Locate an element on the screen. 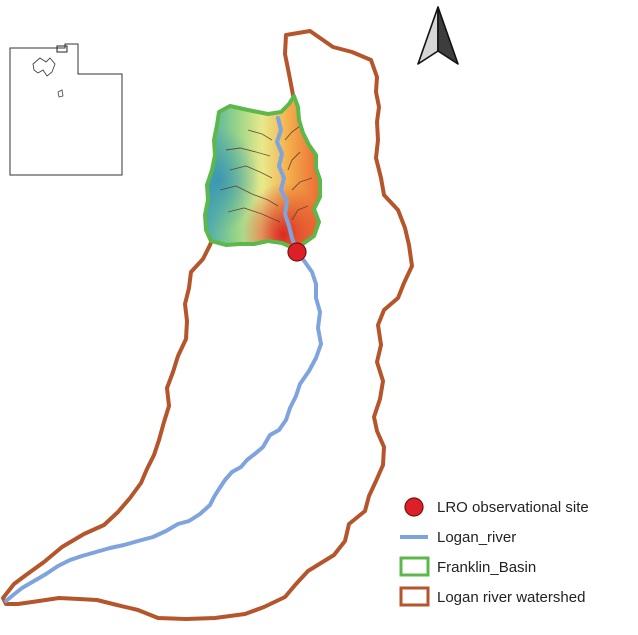  inset-extent-box is located at coordinates (62, 49).